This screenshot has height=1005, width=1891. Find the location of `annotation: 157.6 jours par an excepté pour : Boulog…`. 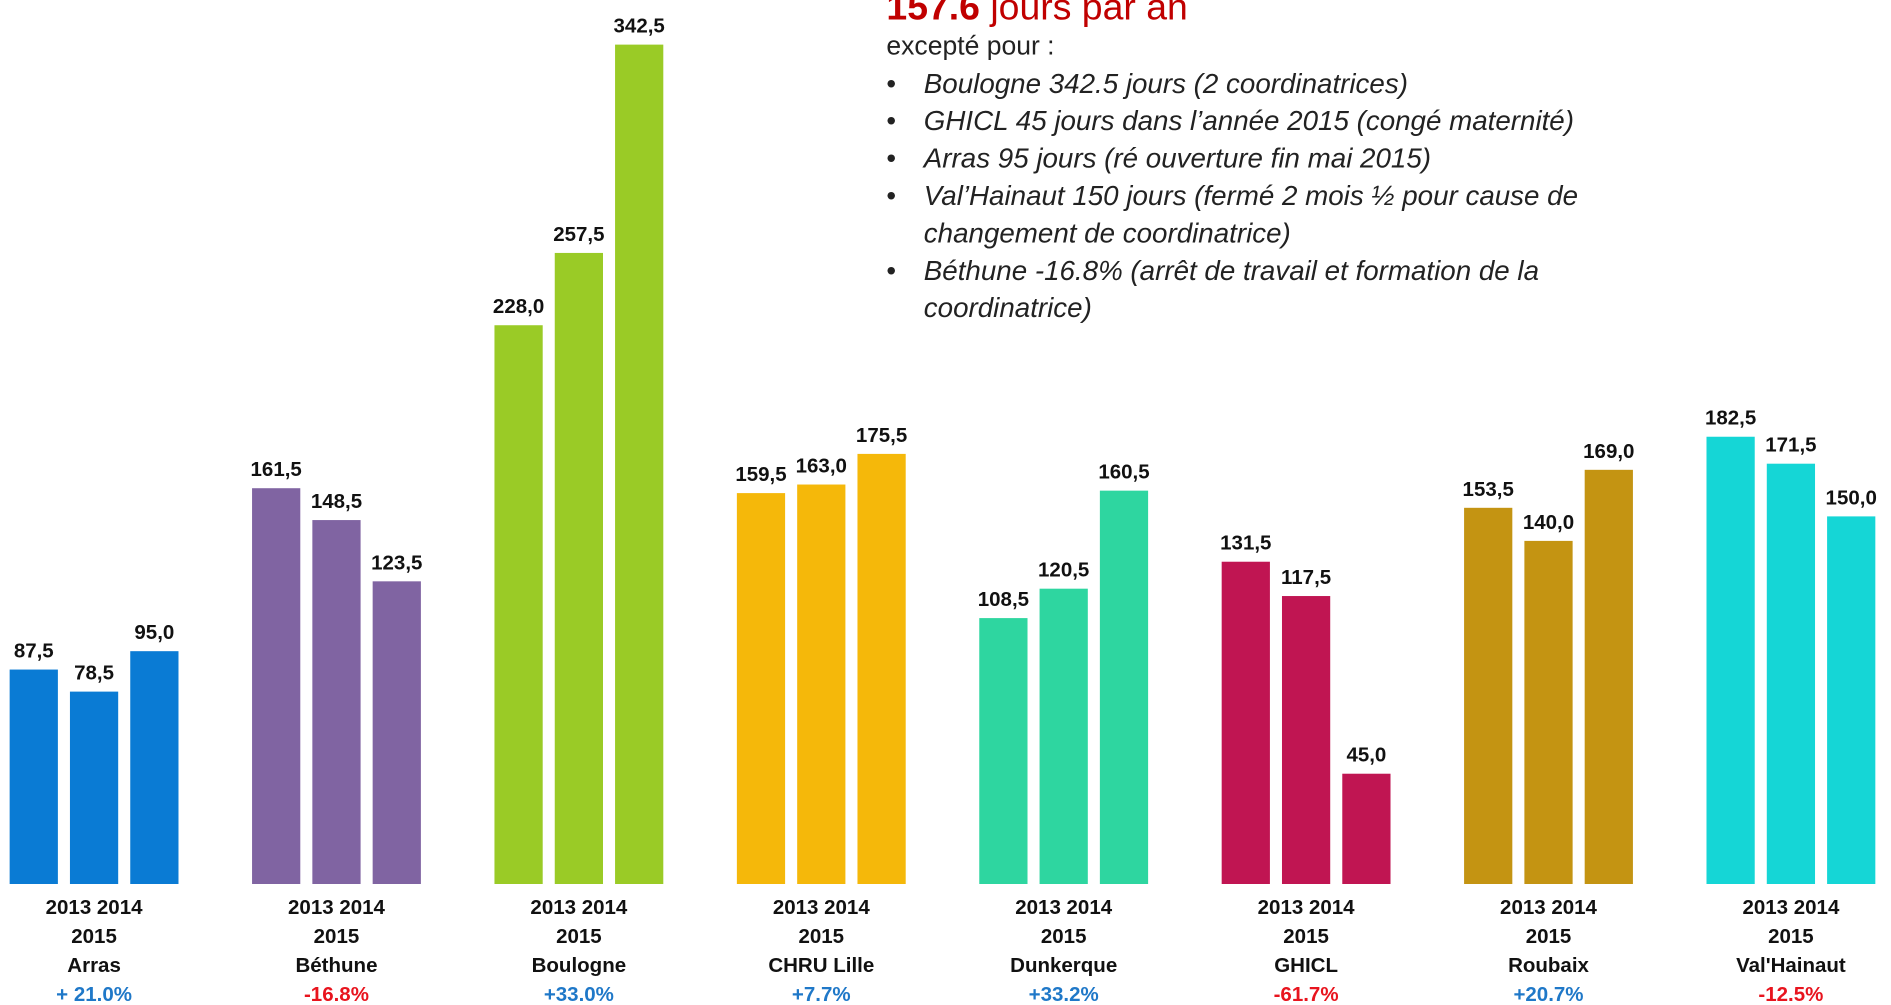

annotation: 157.6 jours par an excepté pour : Boulog… is located at coordinates (1284, 163).